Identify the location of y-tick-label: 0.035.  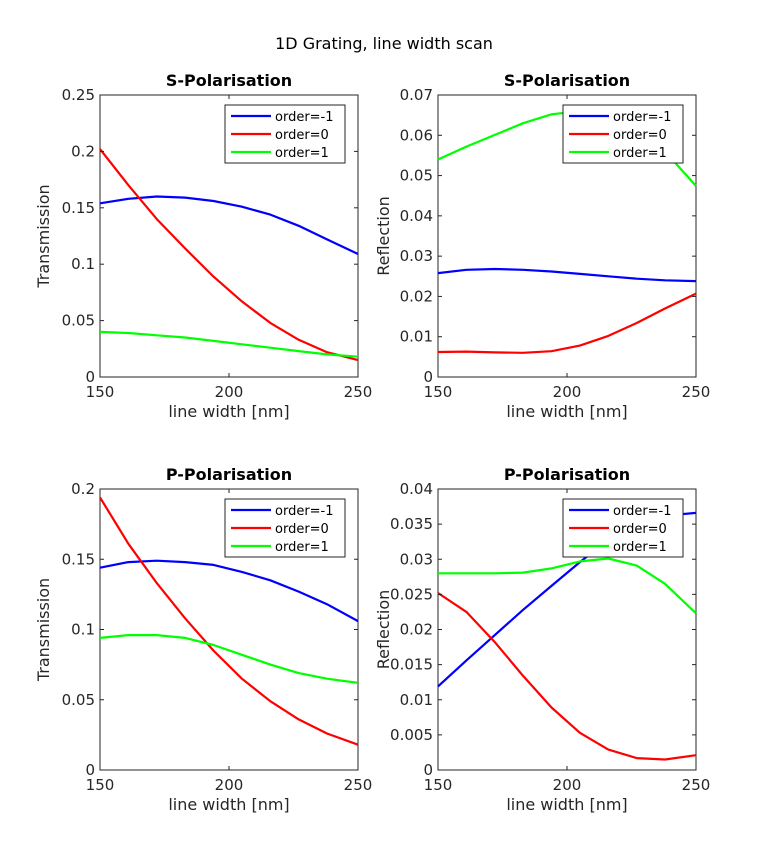
(411, 524).